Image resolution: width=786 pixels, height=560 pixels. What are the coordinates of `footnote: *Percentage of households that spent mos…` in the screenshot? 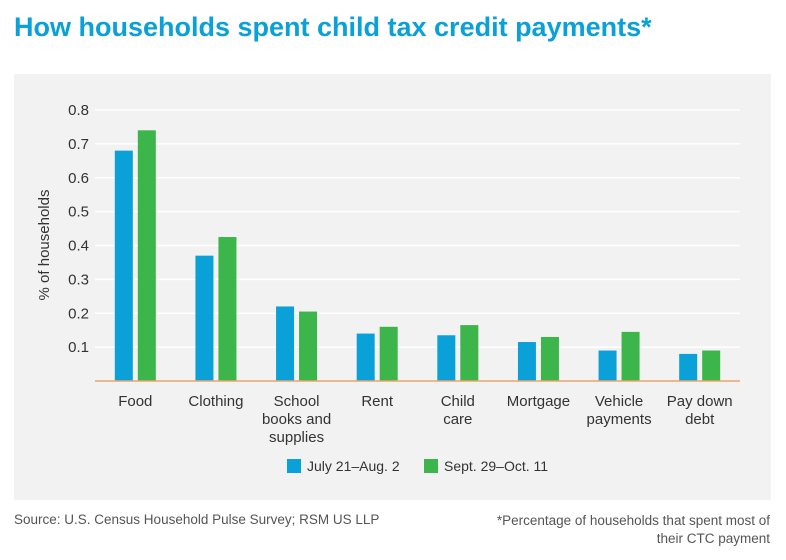 It's located at (633, 529).